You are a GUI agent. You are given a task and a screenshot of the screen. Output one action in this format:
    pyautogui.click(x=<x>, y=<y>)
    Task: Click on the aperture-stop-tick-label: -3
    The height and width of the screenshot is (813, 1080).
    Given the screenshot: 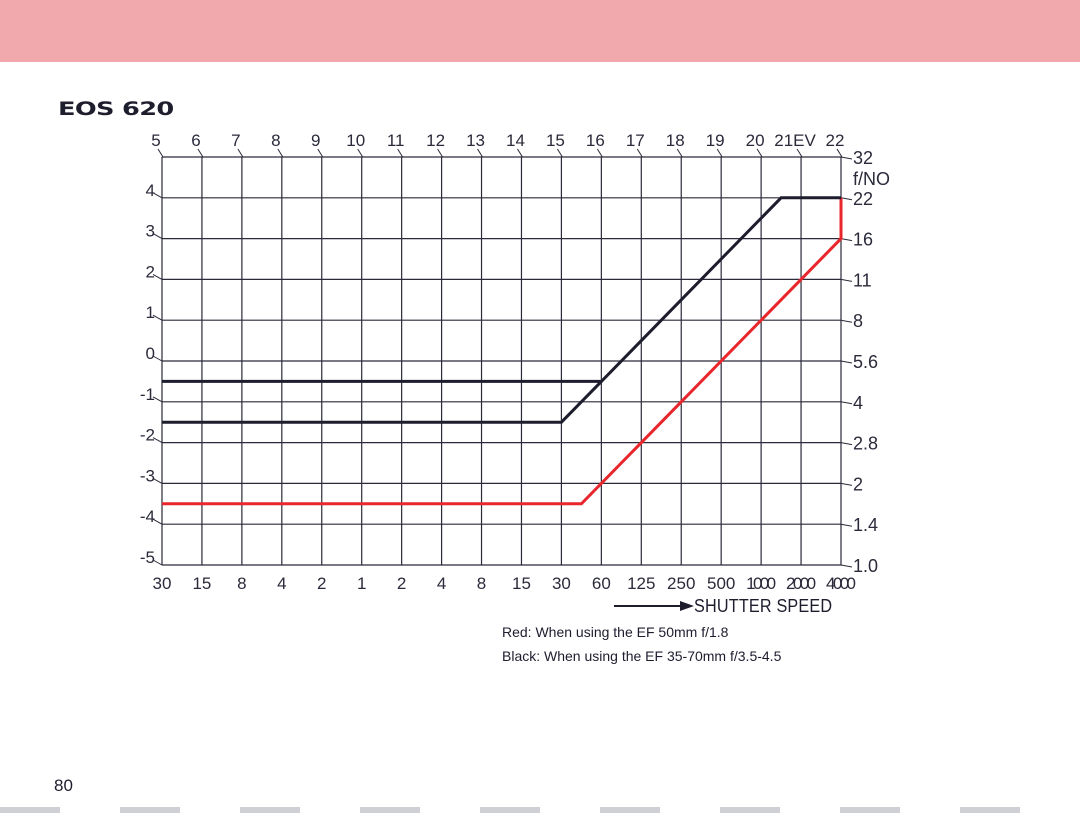 What is the action you would take?
    pyautogui.click(x=147, y=475)
    